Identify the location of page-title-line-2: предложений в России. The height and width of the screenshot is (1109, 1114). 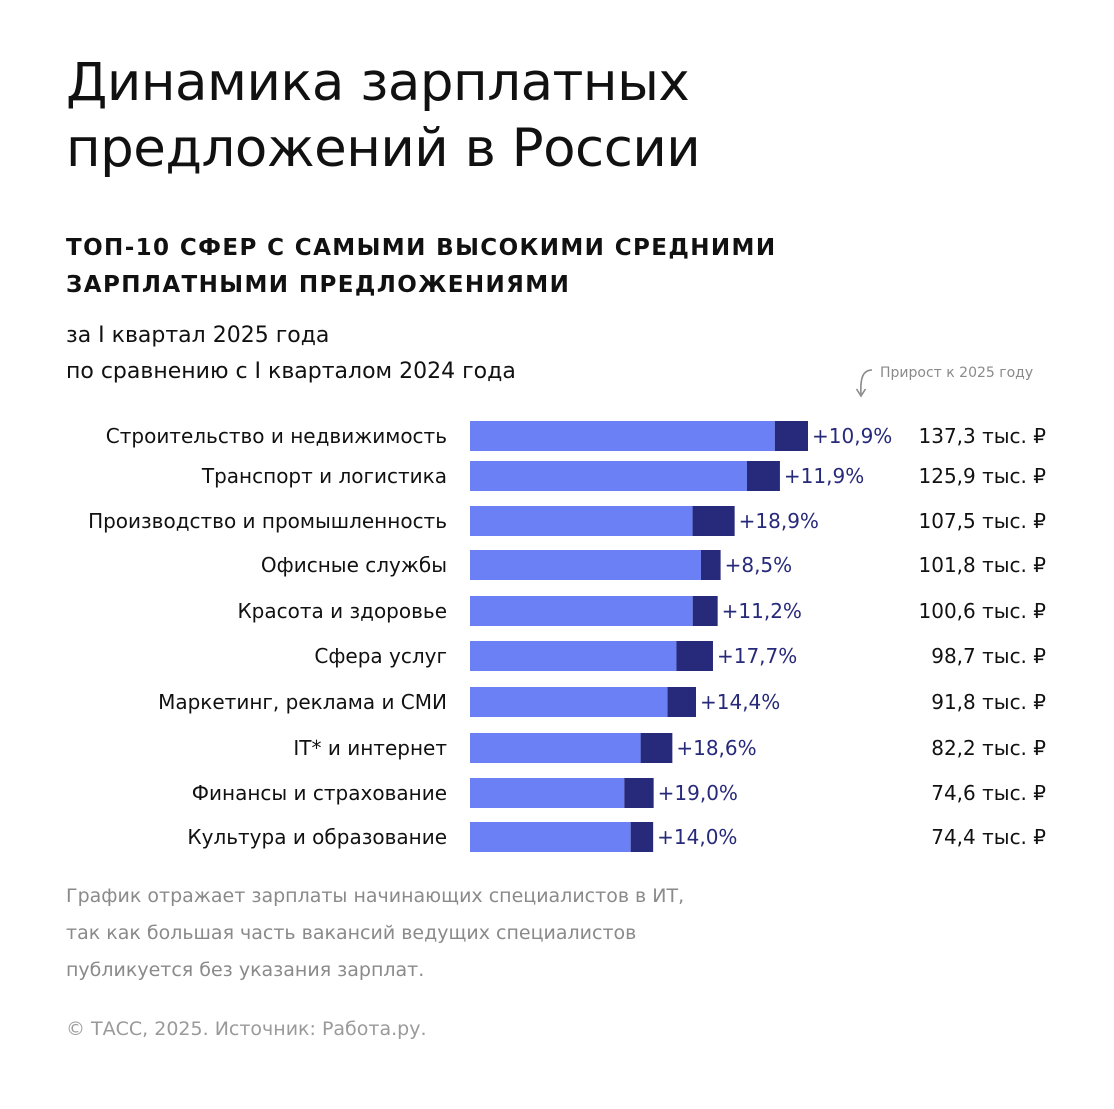
(383, 148).